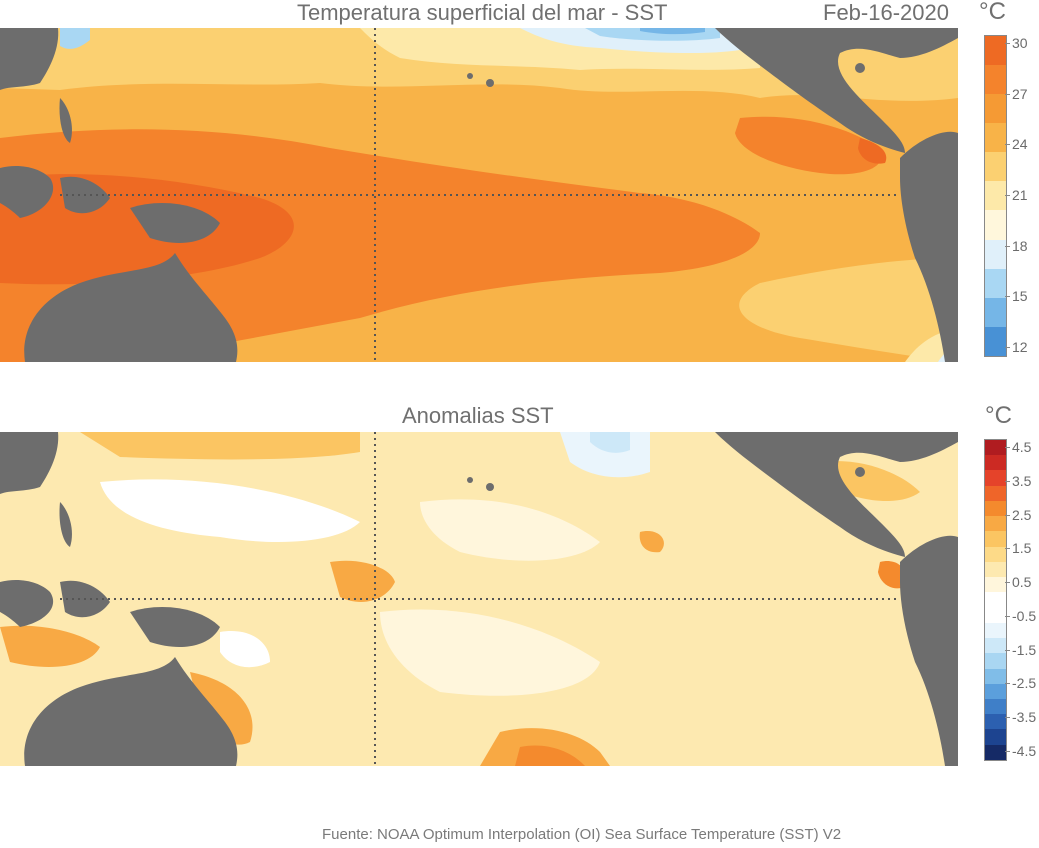 The height and width of the screenshot is (848, 1039). What do you see at coordinates (1020, 43) in the screenshot?
I see `sst-colorbar-tick-label: 30` at bounding box center [1020, 43].